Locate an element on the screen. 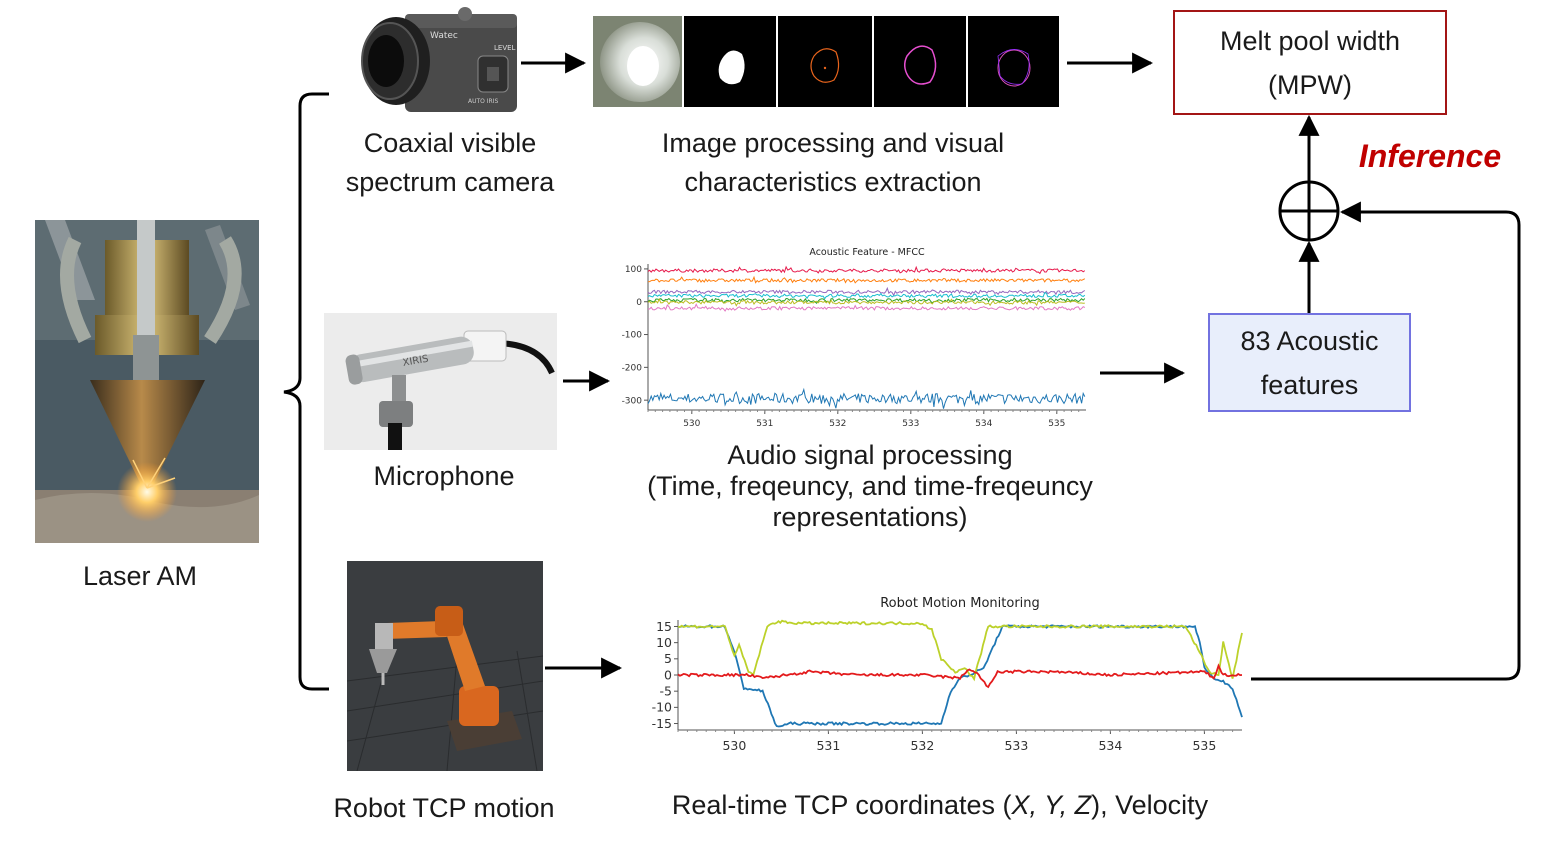 Image resolution: width=1551 pixels, height=852 pixels. raw-melt-pool-image is located at coordinates (637, 61).